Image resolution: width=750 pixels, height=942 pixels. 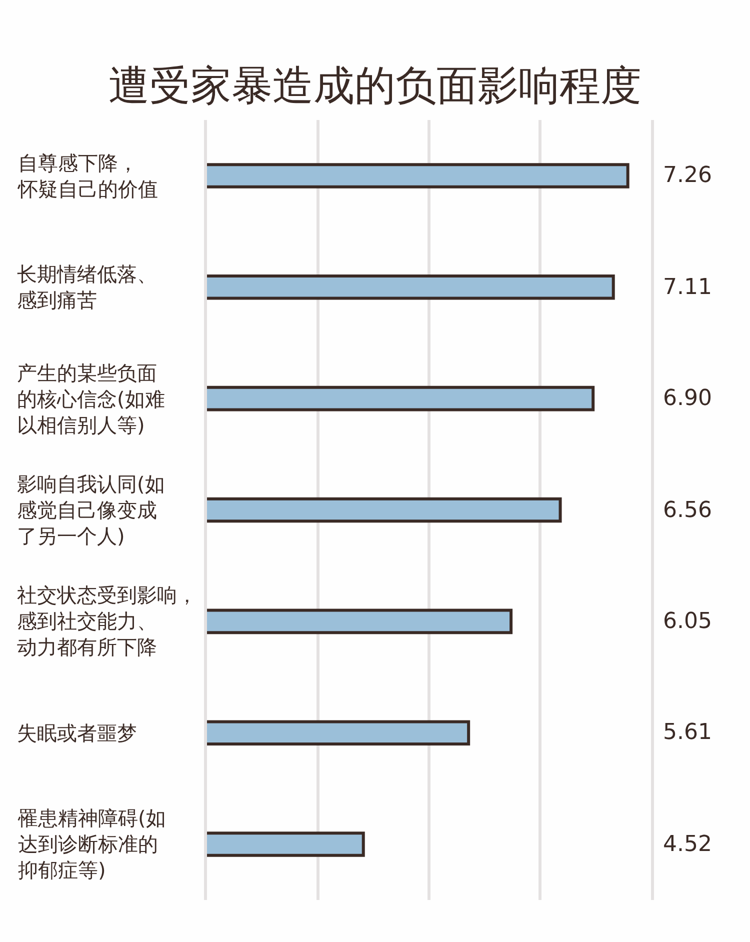 What do you see at coordinates (87, 176) in the screenshot?
I see `y-tick-label: 自尊感下降，怀疑自己的价值` at bounding box center [87, 176].